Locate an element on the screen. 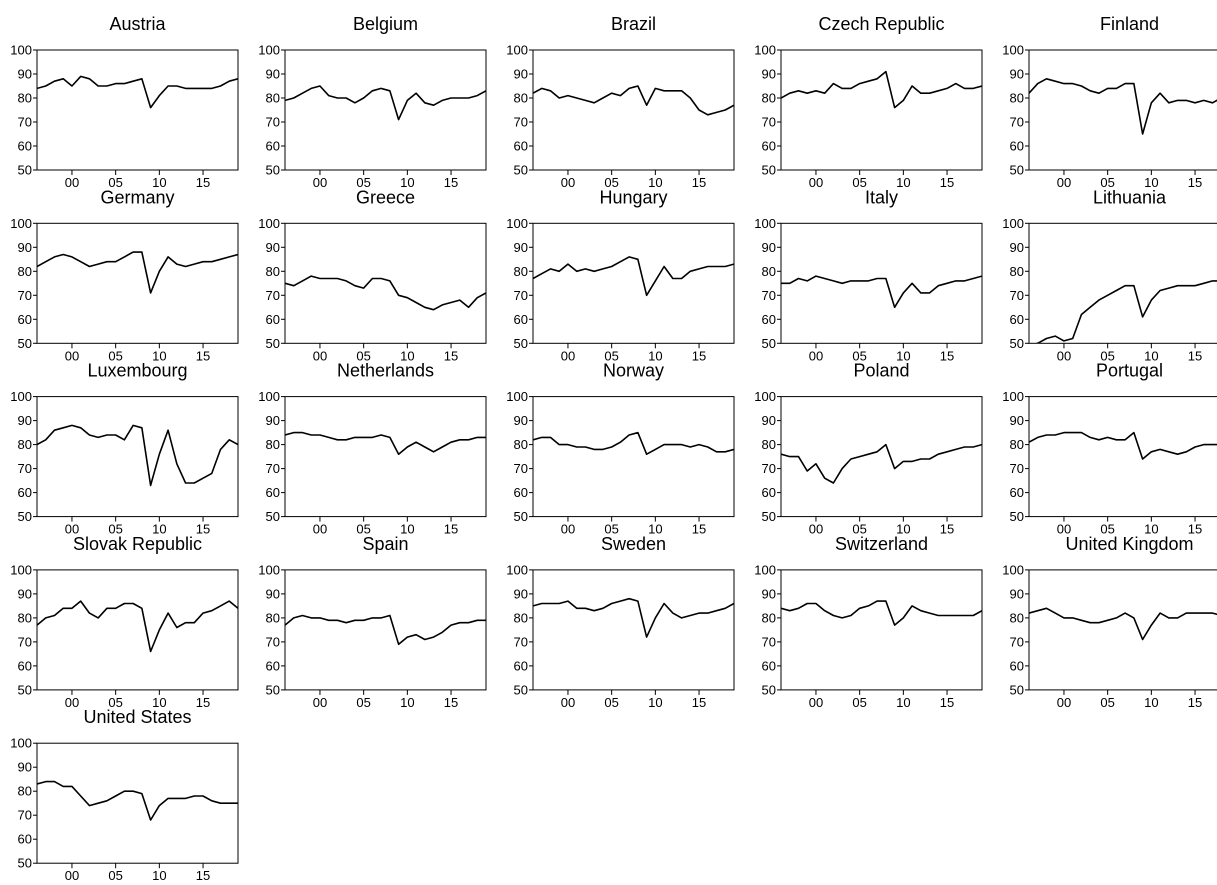  panel: Netherlands 50 60 70 80 90 100 00 05 10 15 is located at coordinates (372, 449).